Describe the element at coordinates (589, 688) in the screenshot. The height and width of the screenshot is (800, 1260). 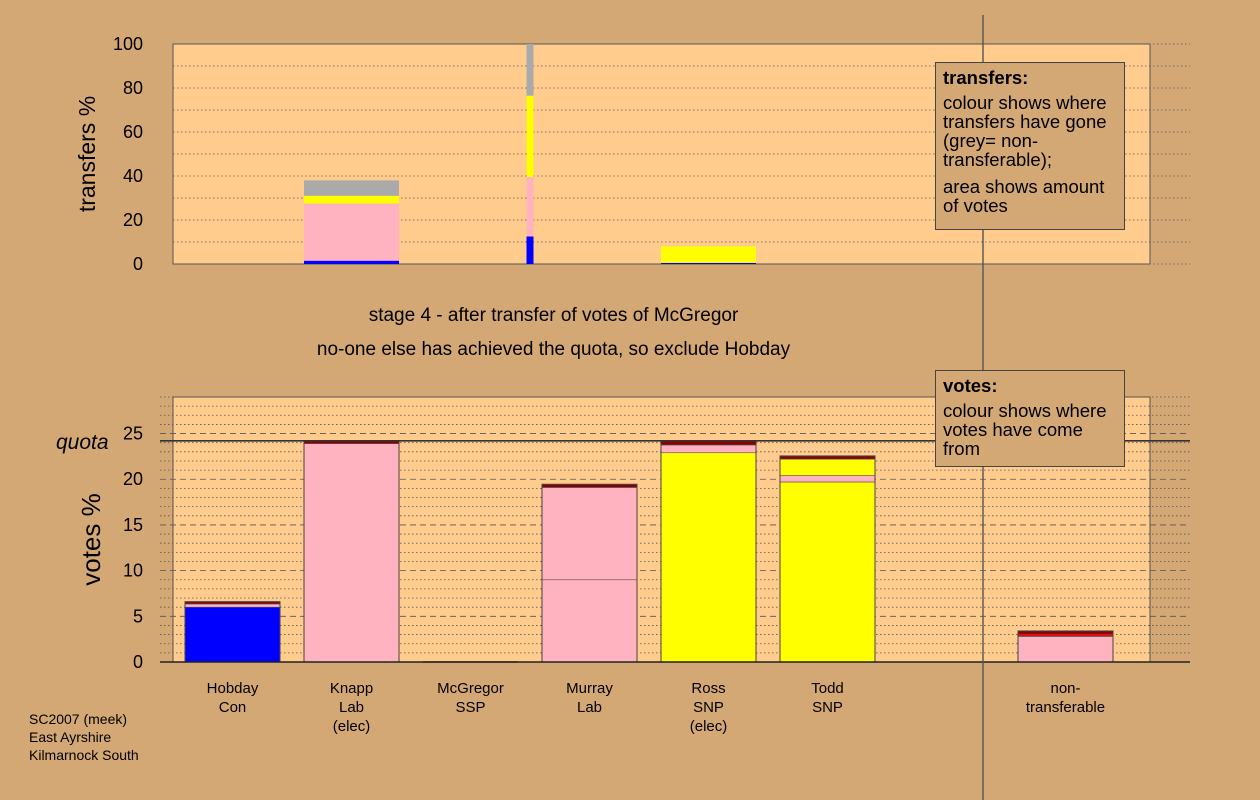
I see `x-category-label: Murray` at that location.